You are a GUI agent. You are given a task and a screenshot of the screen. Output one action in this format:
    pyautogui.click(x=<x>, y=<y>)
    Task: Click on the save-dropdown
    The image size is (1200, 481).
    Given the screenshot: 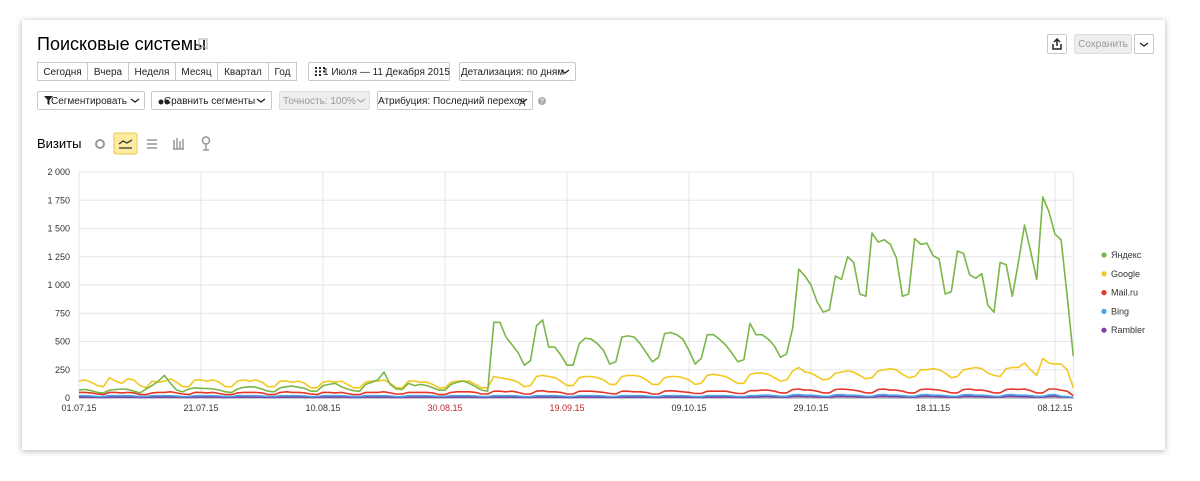 What is the action you would take?
    pyautogui.click(x=1144, y=44)
    